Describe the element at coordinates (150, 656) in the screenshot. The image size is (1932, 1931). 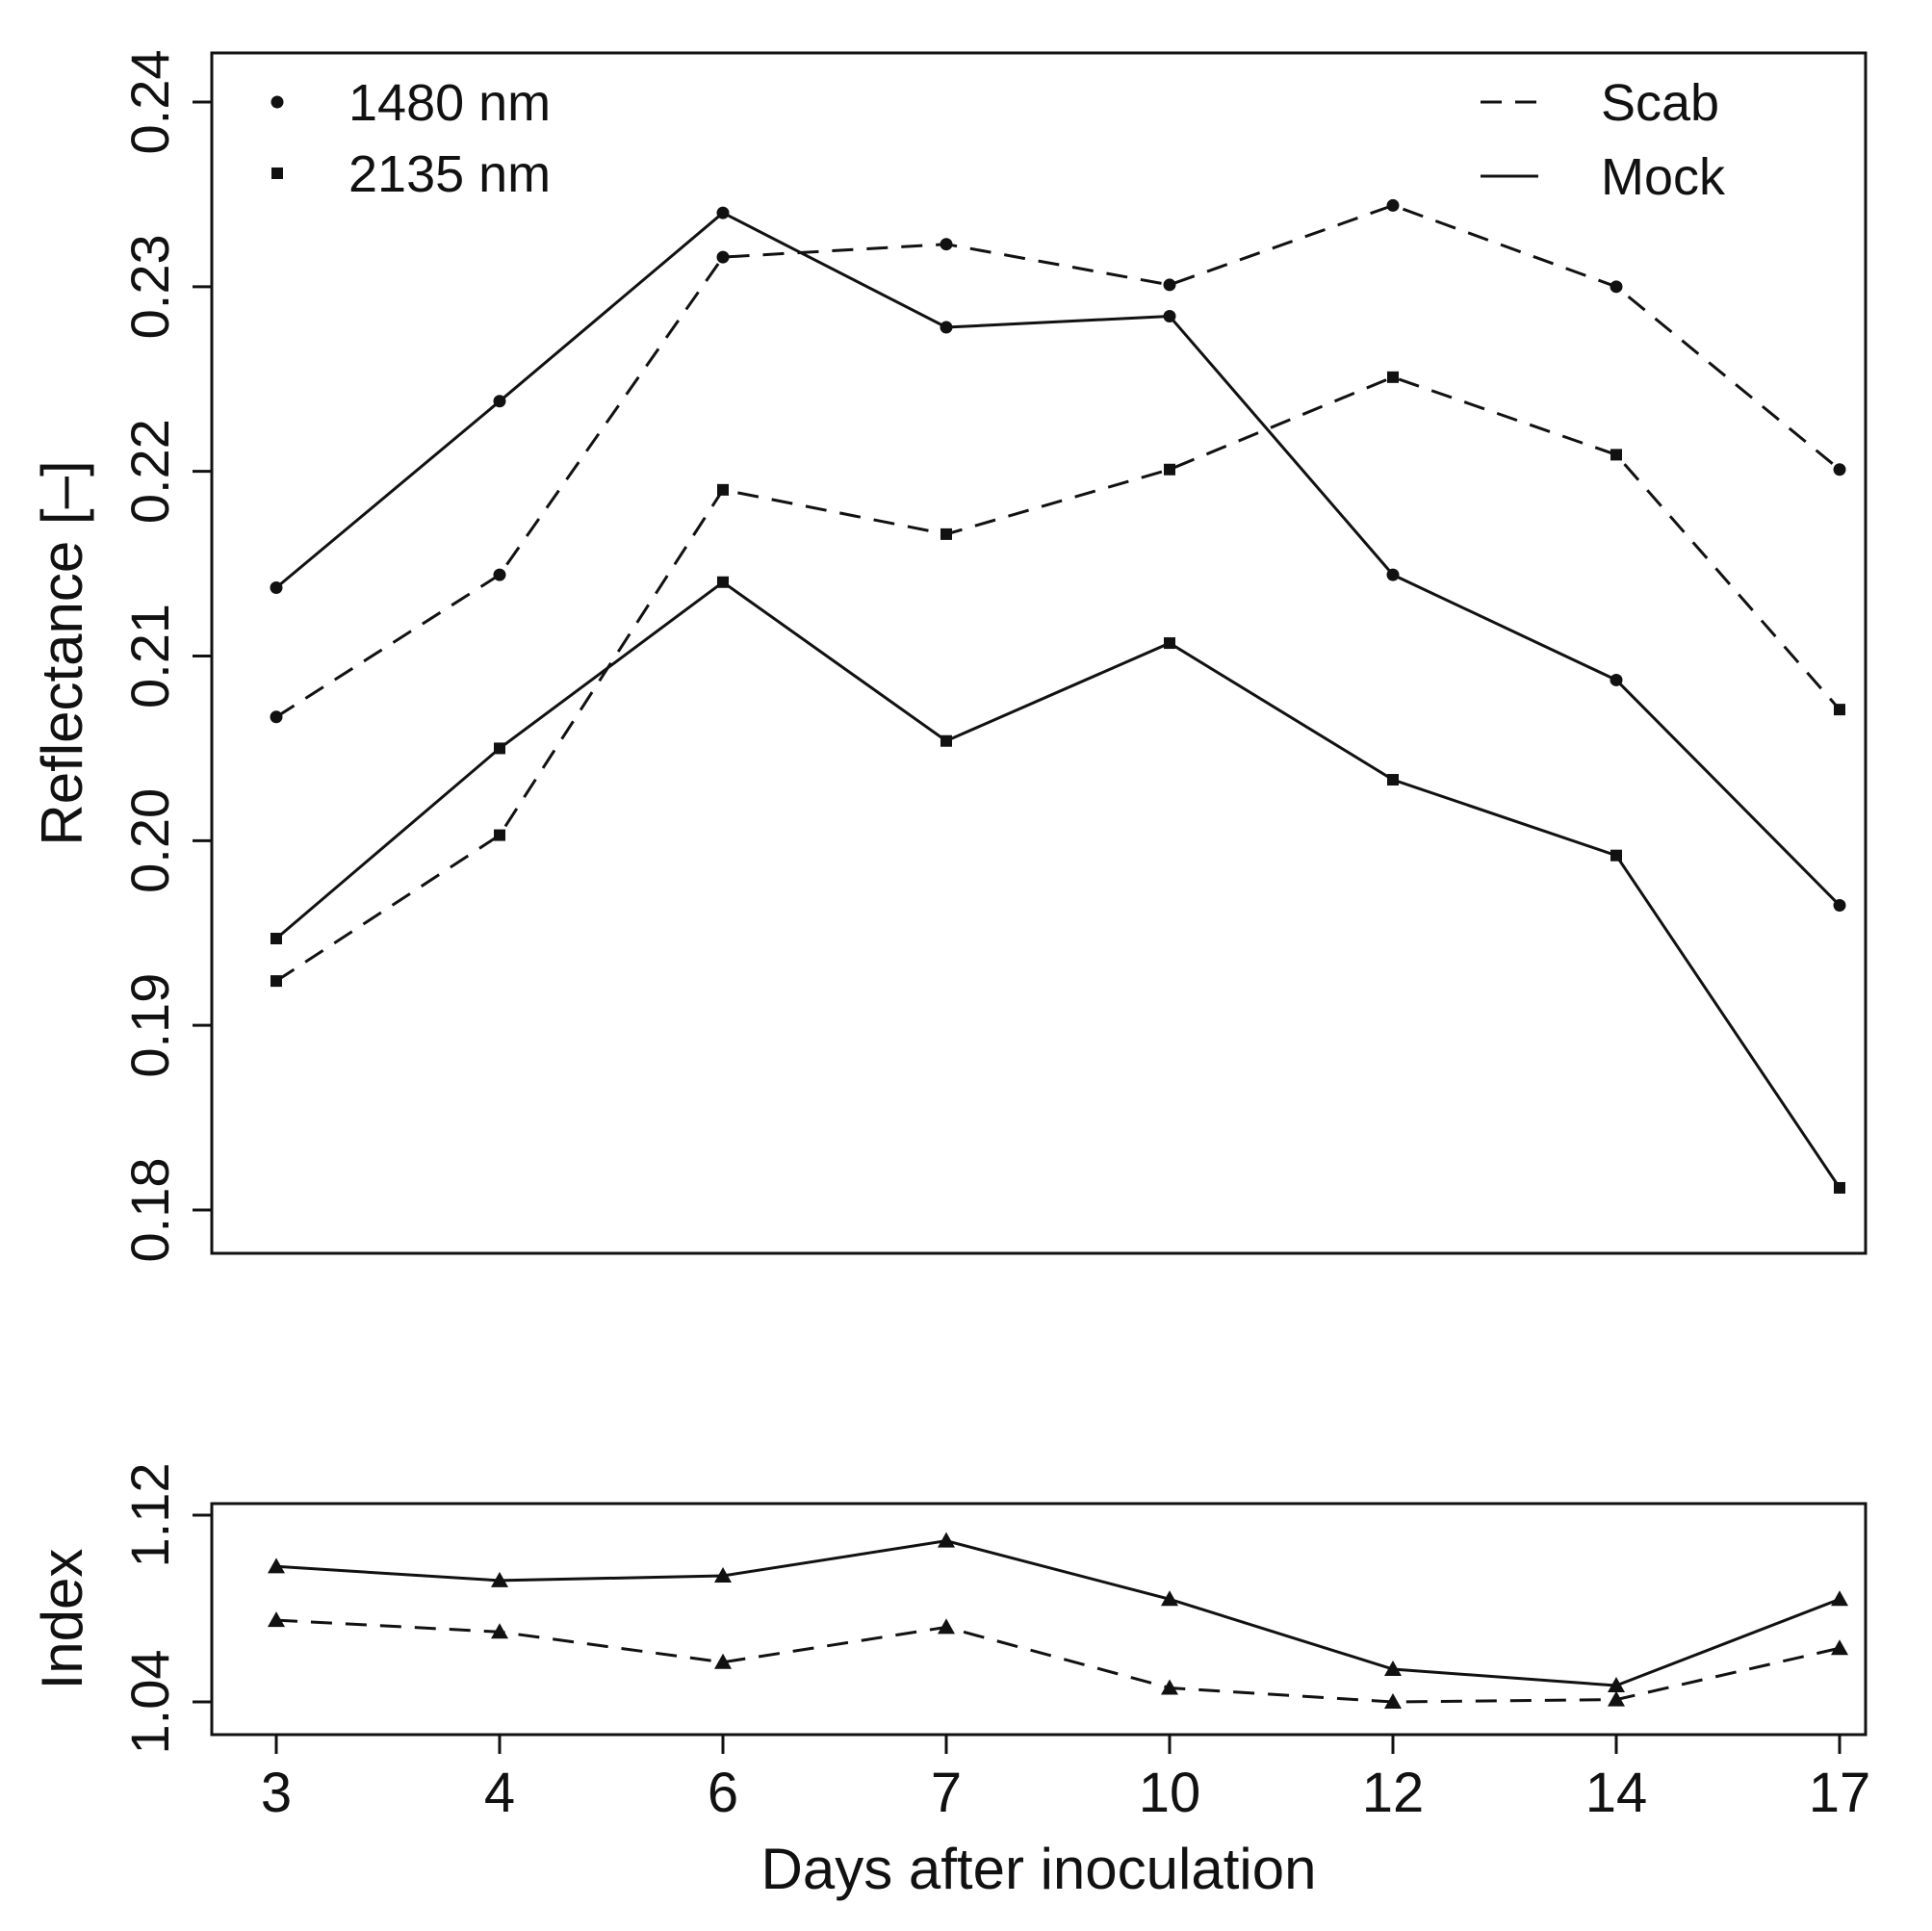
I see `top-y-tick-label: 0.21` at that location.